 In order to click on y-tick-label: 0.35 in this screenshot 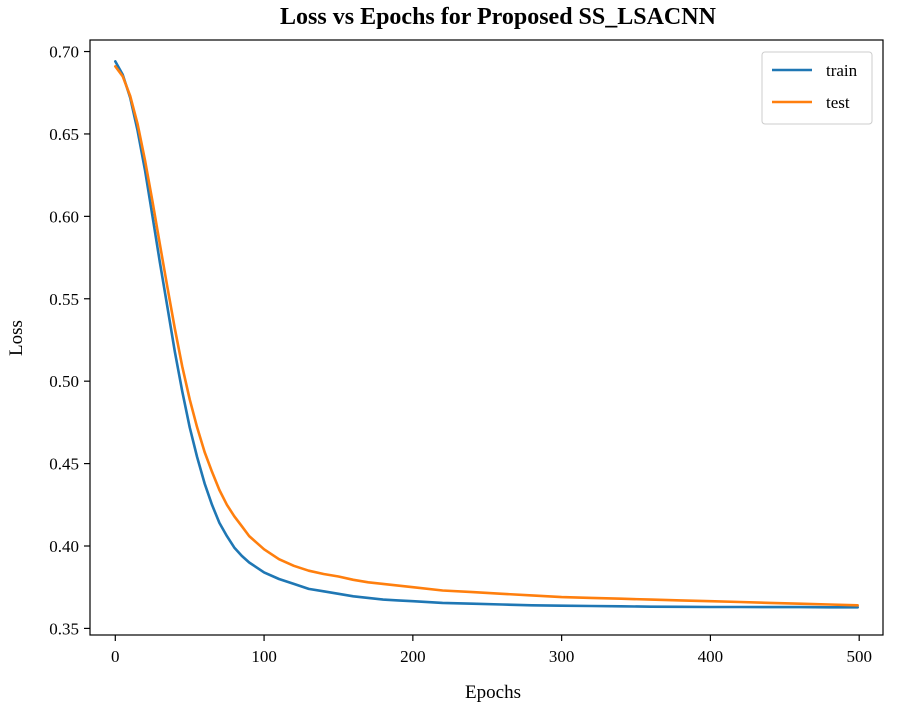, I will do `click(64, 628)`.